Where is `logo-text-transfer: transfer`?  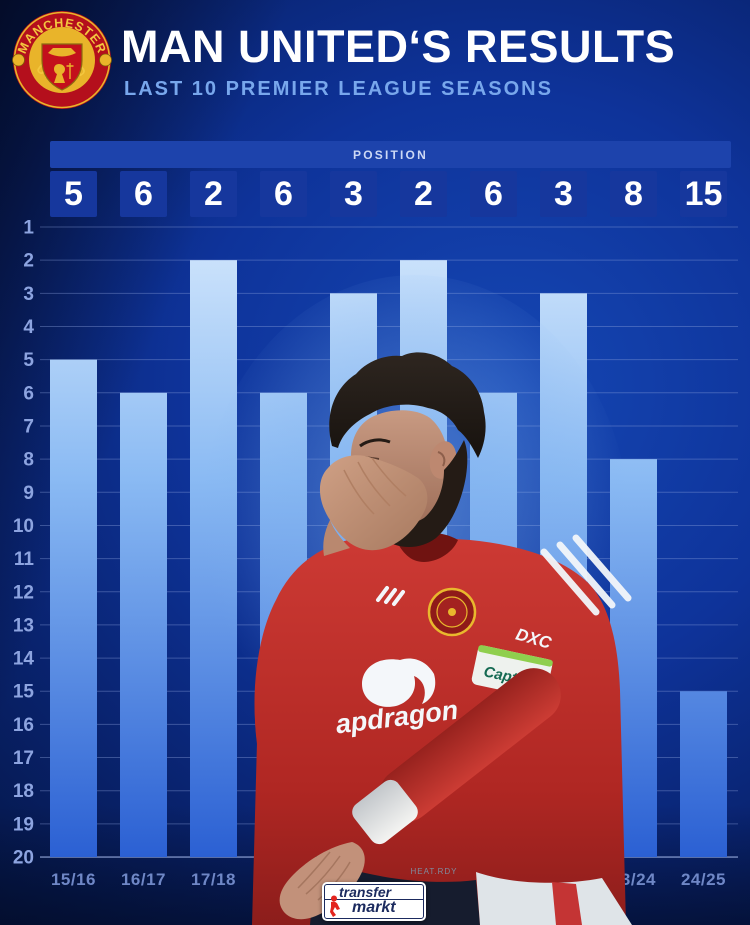
logo-text-transfer: transfer is located at coordinates (374, 892).